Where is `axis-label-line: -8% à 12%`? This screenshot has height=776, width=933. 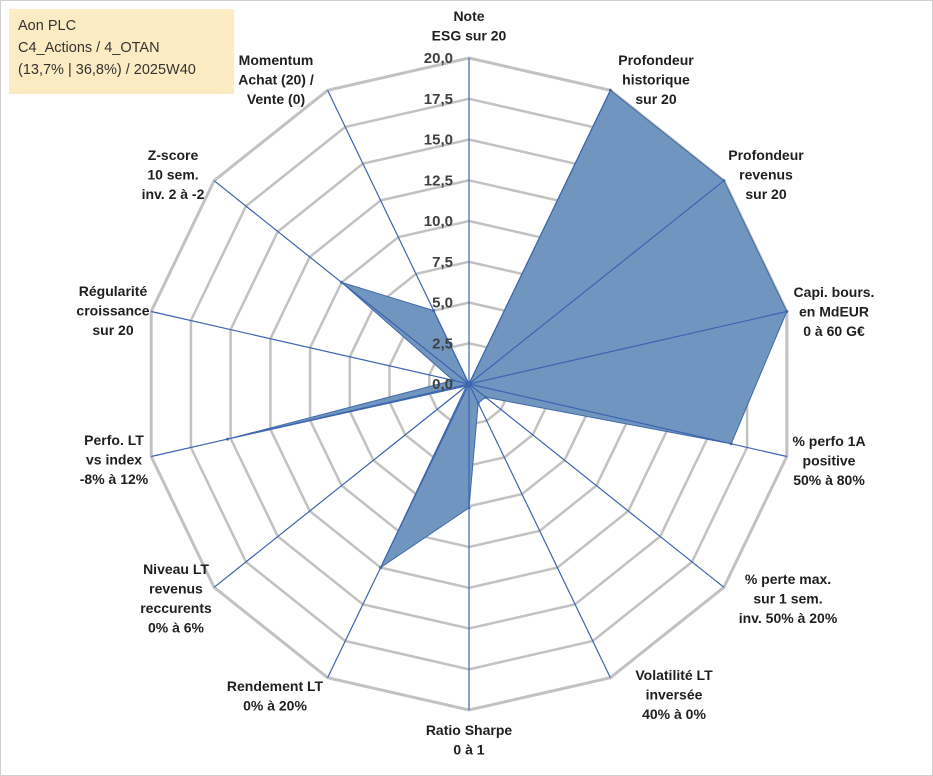
axis-label-line: -8% à 12% is located at coordinates (114, 479).